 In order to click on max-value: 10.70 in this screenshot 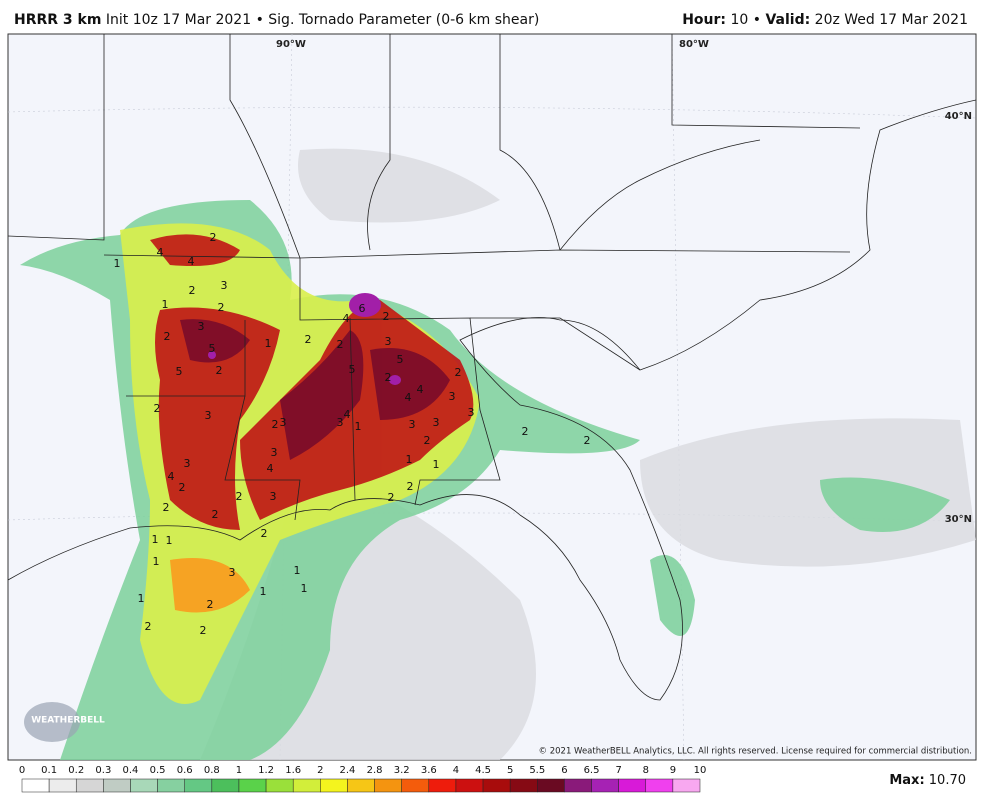, I will do `click(947, 780)`.